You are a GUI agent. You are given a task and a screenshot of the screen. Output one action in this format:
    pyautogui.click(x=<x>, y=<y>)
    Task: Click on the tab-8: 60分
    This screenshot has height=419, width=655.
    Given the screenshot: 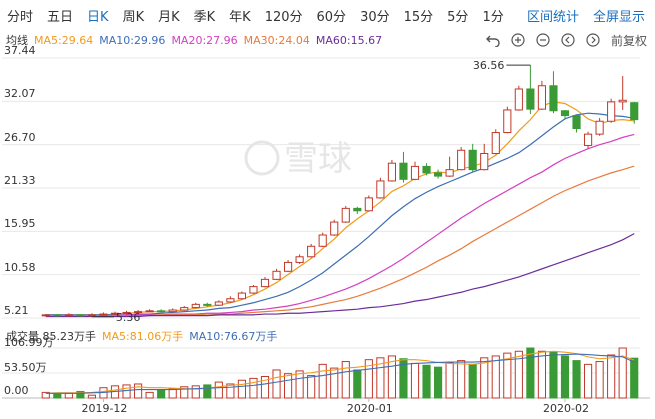 What is the action you would take?
    pyautogui.click(x=331, y=17)
    